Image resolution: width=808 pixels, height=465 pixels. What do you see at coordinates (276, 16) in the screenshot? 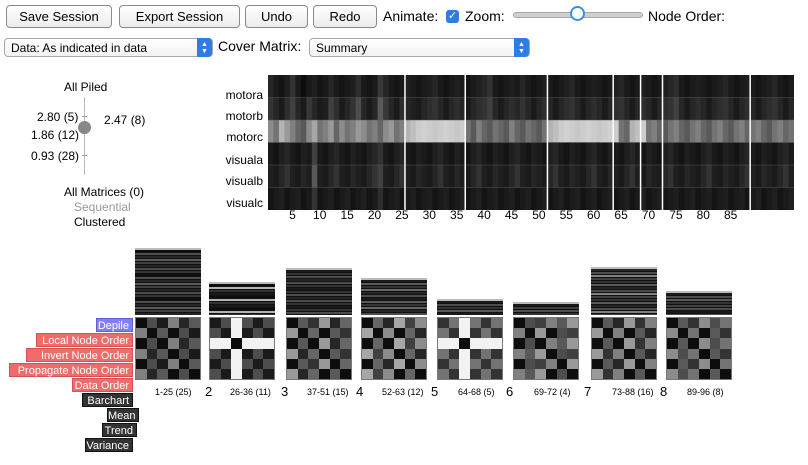
I see `undo-button: Undo` at bounding box center [276, 16].